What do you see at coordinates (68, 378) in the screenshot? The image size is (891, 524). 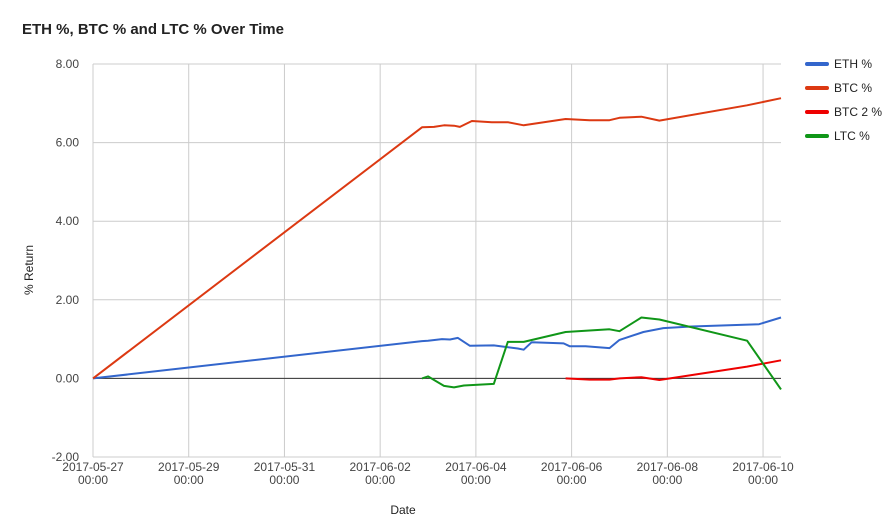 I see `y-tick-label: 0.00` at bounding box center [68, 378].